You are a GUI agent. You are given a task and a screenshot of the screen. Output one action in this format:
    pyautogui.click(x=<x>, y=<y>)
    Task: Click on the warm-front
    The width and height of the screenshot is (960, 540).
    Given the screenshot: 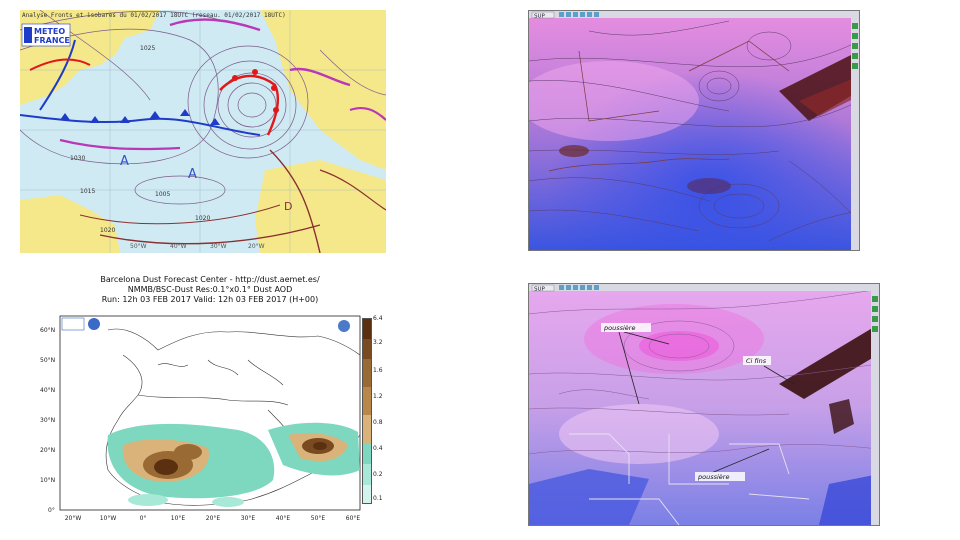 What is the action you would take?
    pyautogui.click(x=249, y=105)
    